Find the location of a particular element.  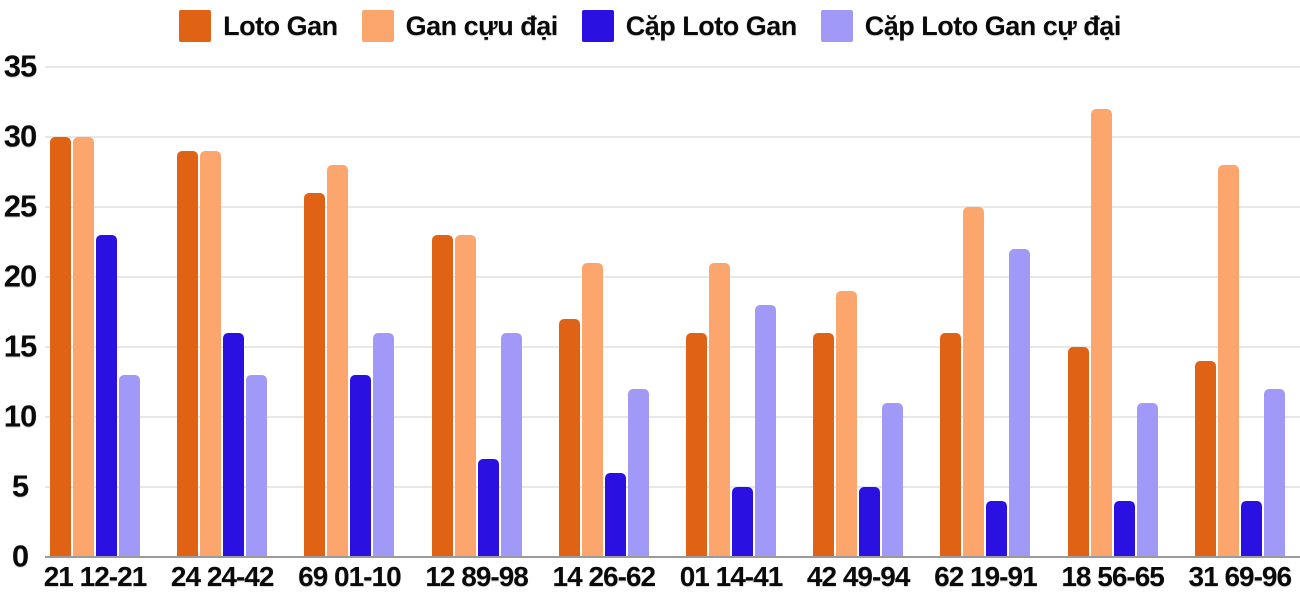

y-axis-tick-label: 0 is located at coordinates (20, 556).